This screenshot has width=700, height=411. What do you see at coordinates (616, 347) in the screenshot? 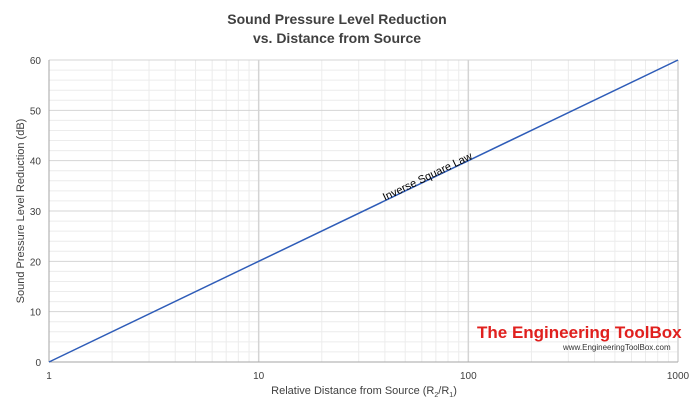
I see `watermark-url: www.EngineeringToolBox.com` at bounding box center [616, 347].